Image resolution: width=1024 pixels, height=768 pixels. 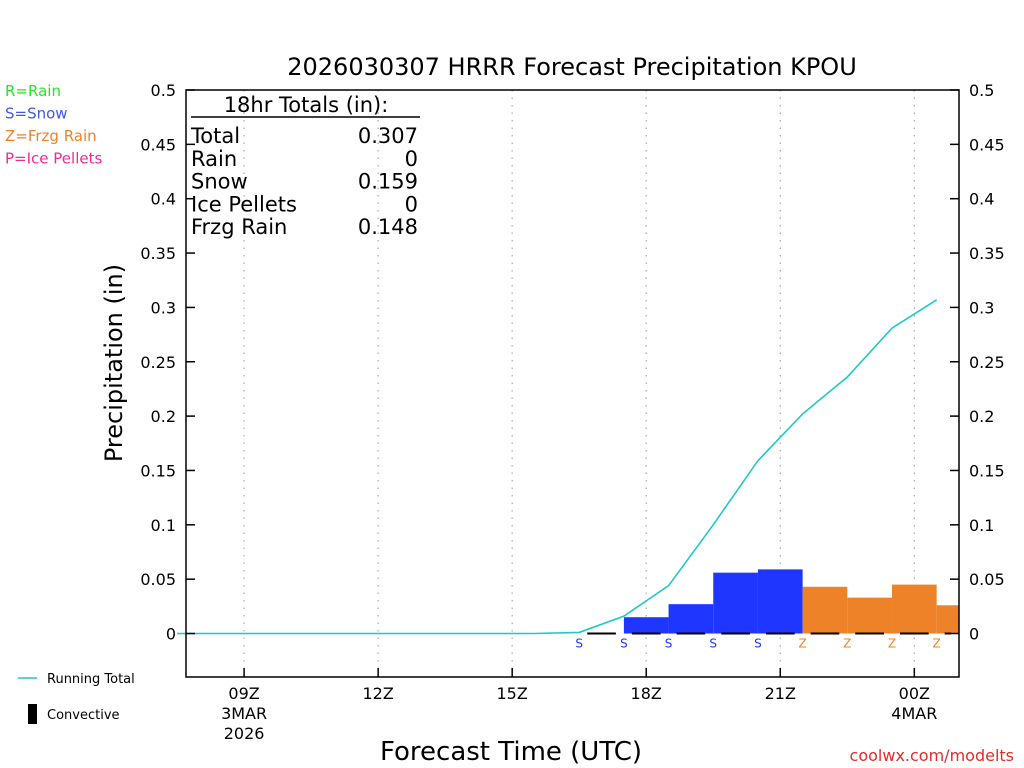 I want to click on y-axis-right: 0 0.05 0.1 0.15 0.2 0.25 0.3 0.35 0.4 0.45 0.5, so click(x=977, y=362).